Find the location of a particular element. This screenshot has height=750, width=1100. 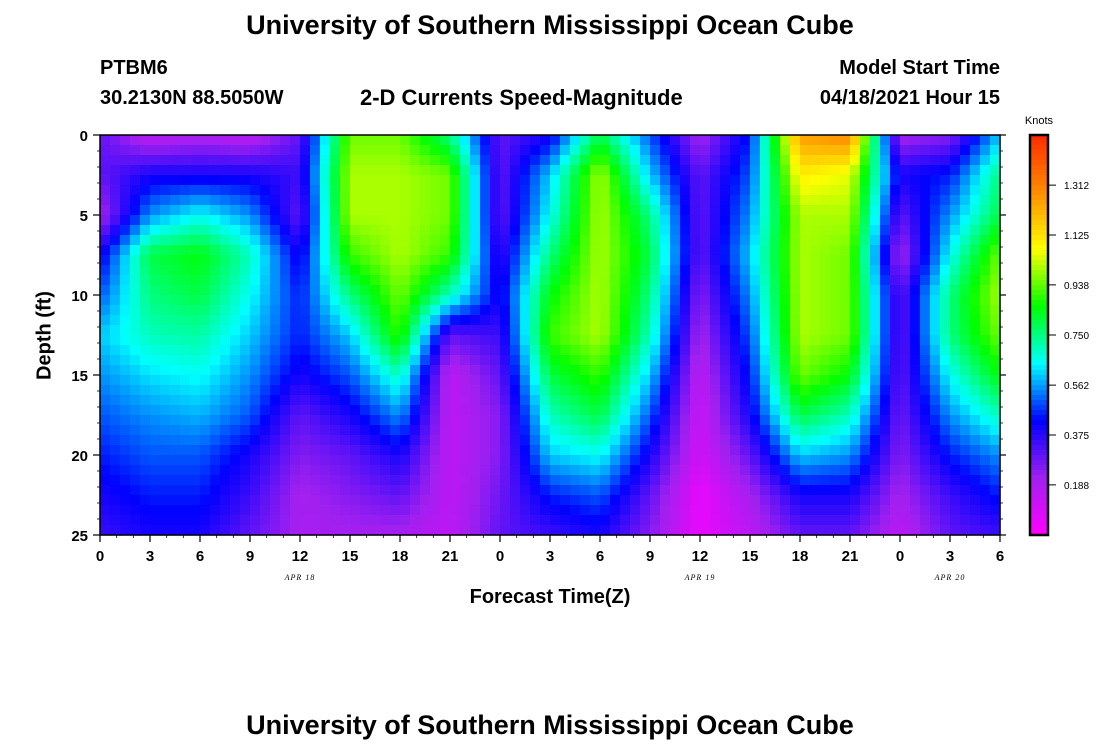

x-tick-label: 12 is located at coordinates (300, 556).